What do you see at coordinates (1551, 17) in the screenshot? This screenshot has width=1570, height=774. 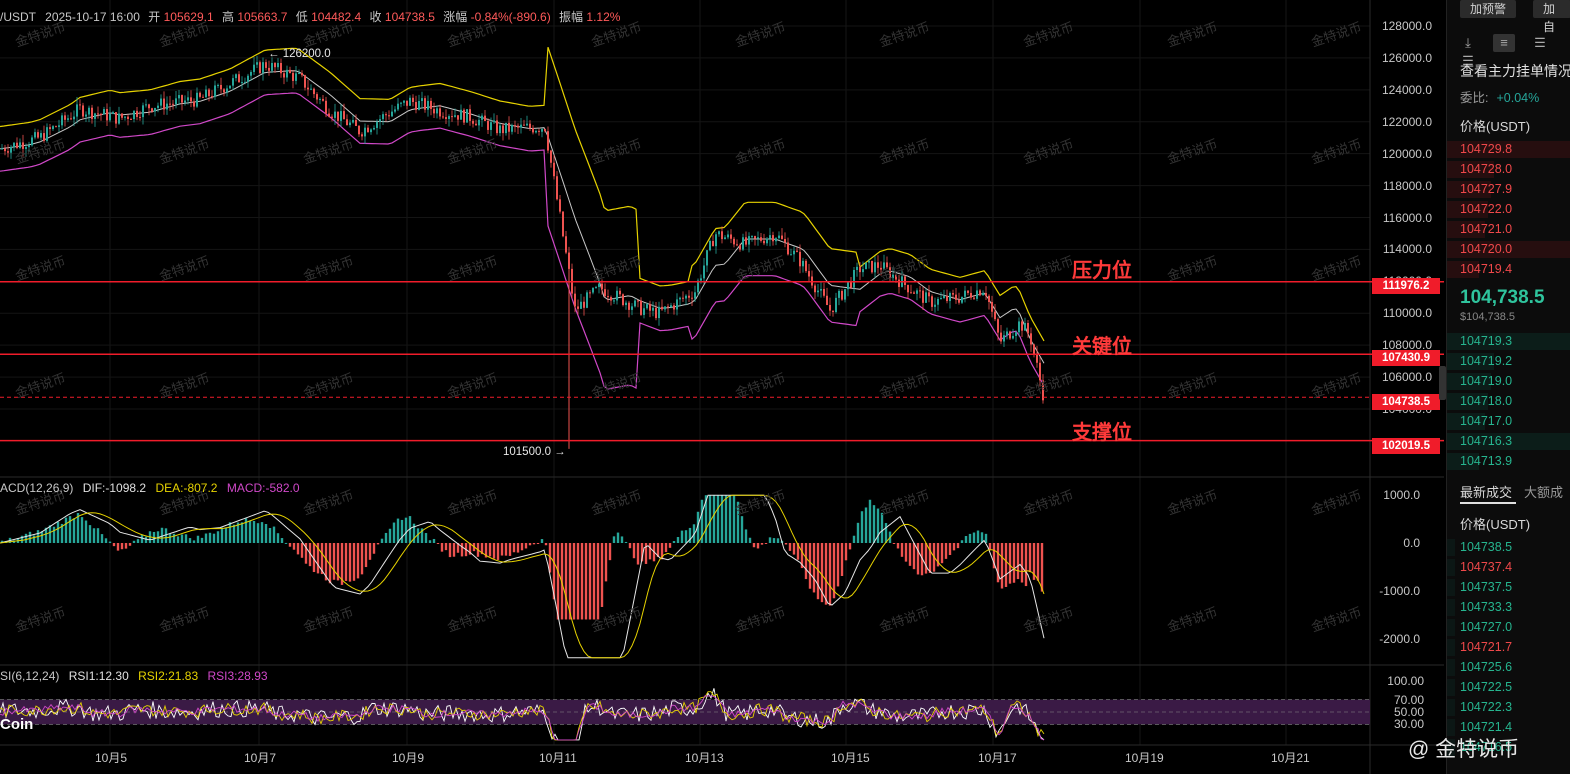 I see `add-favorite-button: 加自` at bounding box center [1551, 17].